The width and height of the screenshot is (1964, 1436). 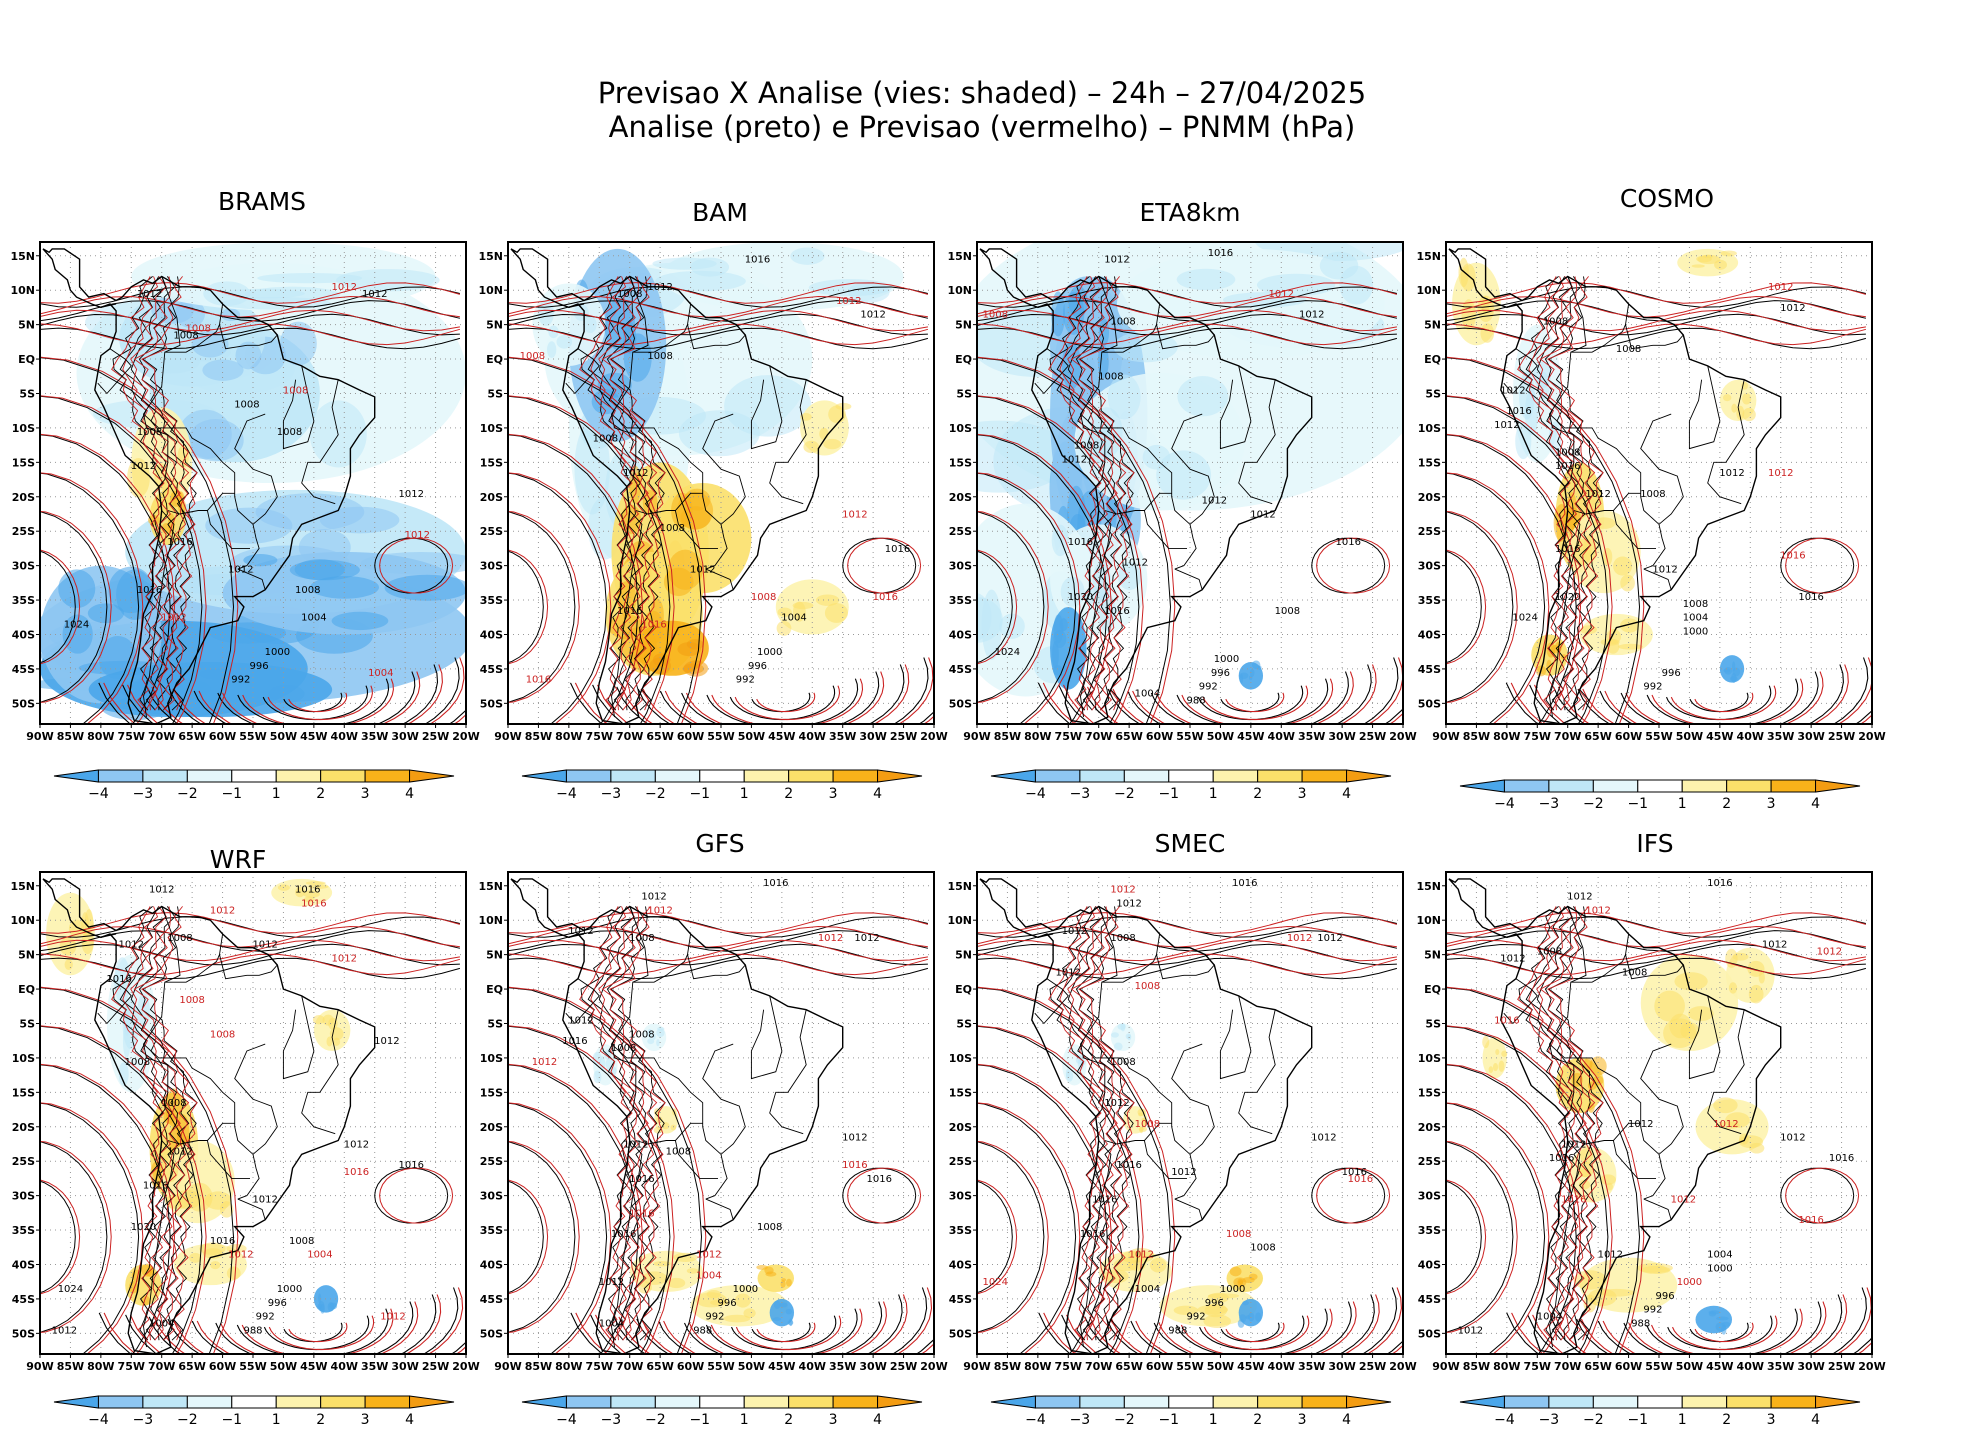 What do you see at coordinates (629, 736) in the screenshot?
I see `lon-tick-label: 70W` at bounding box center [629, 736].